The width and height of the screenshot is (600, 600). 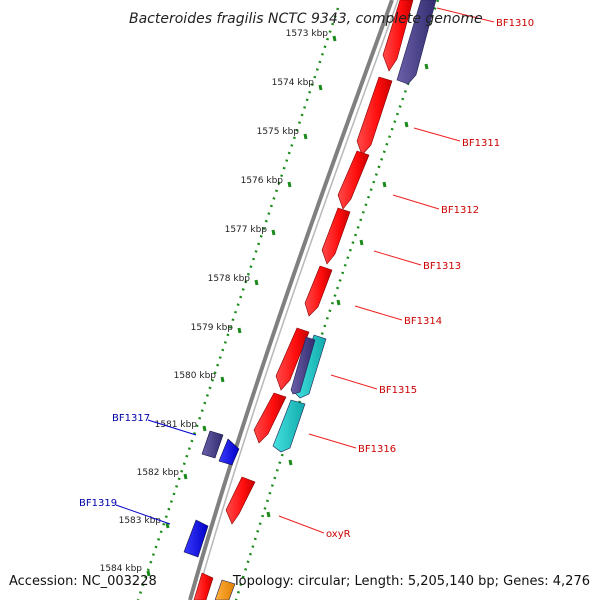 I want to click on gene-label: BF1312, so click(x=460, y=210).